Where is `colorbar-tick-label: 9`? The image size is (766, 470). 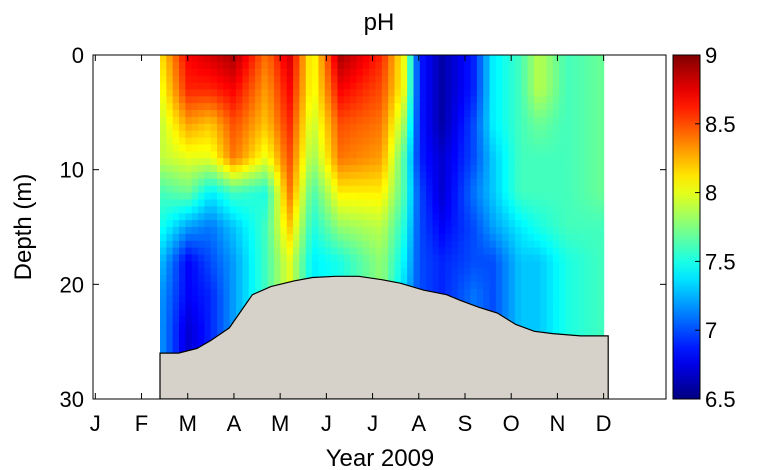 colorbar-tick-label: 9 is located at coordinates (711, 55).